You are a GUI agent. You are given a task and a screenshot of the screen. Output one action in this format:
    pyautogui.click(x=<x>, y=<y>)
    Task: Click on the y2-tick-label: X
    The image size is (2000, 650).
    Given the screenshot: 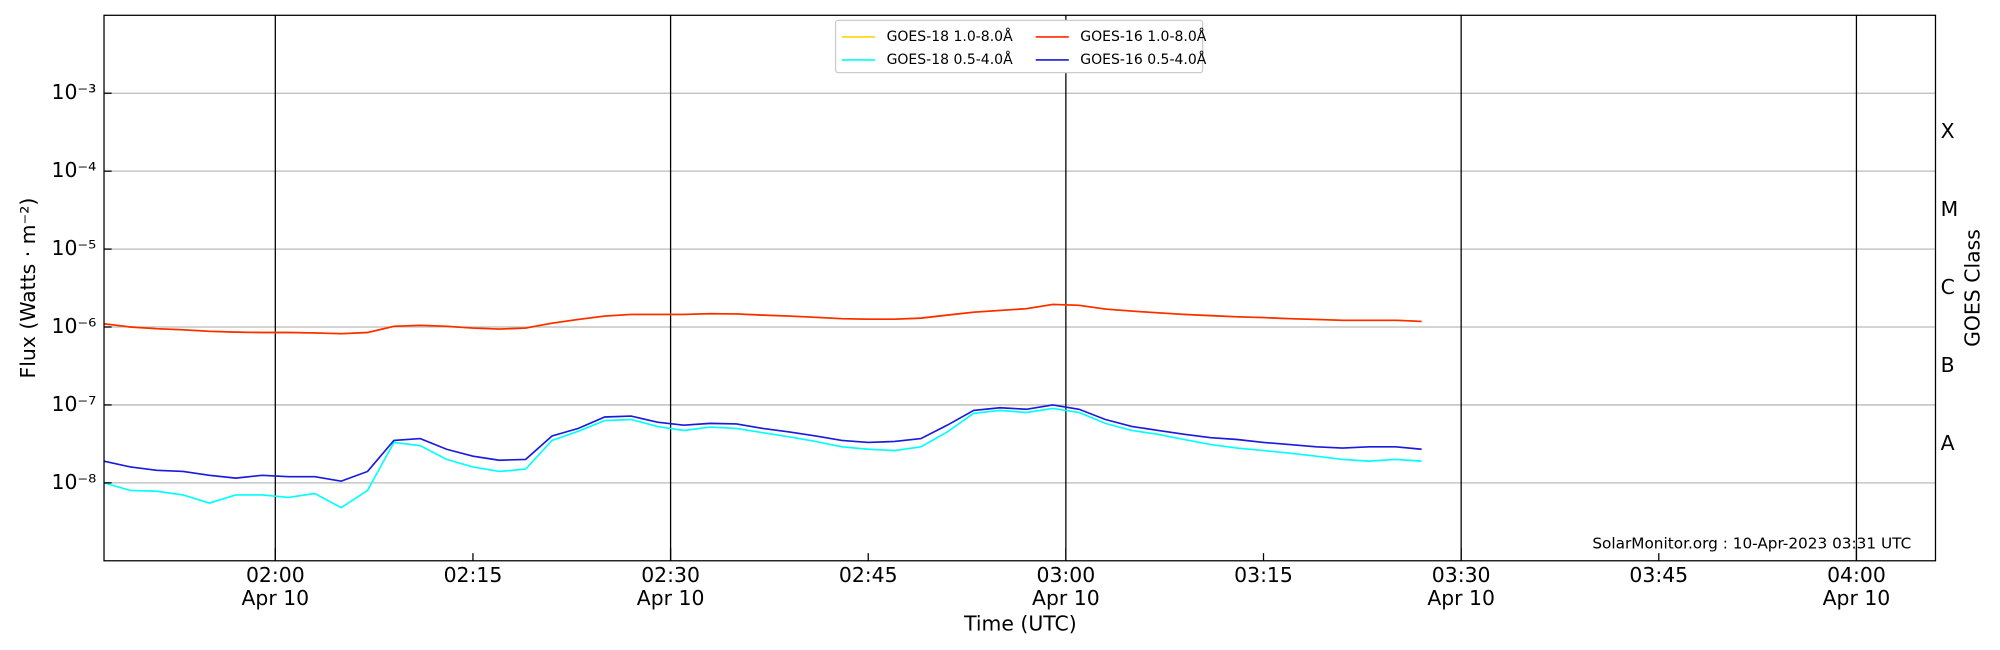 What is the action you would take?
    pyautogui.click(x=1948, y=131)
    